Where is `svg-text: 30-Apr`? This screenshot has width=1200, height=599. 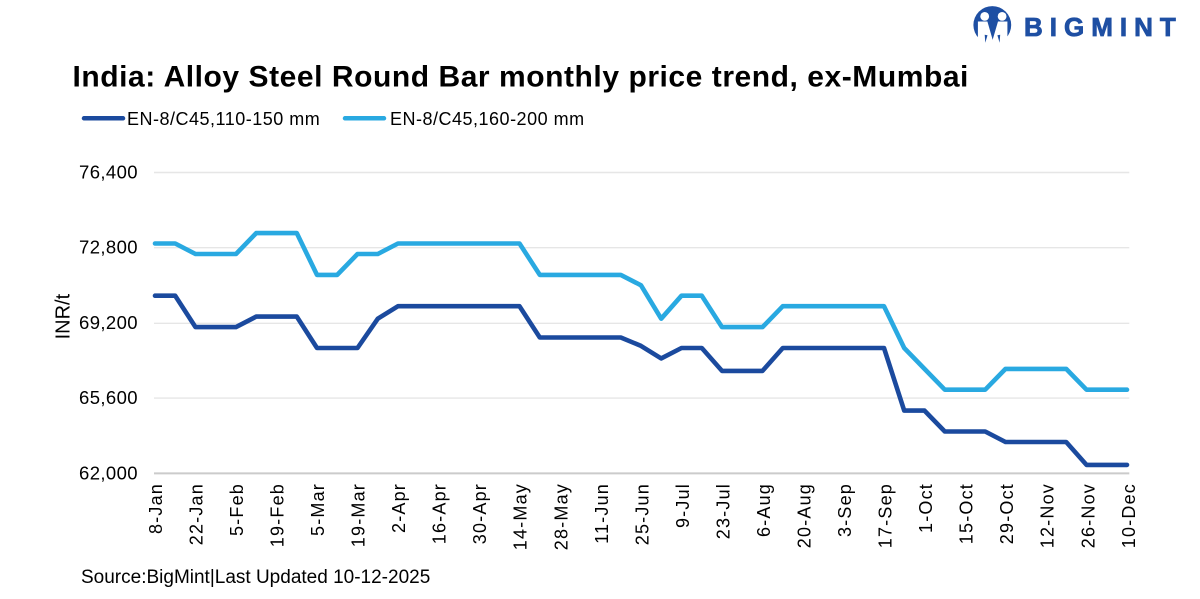 svg-text: 30-Apr is located at coordinates (480, 513).